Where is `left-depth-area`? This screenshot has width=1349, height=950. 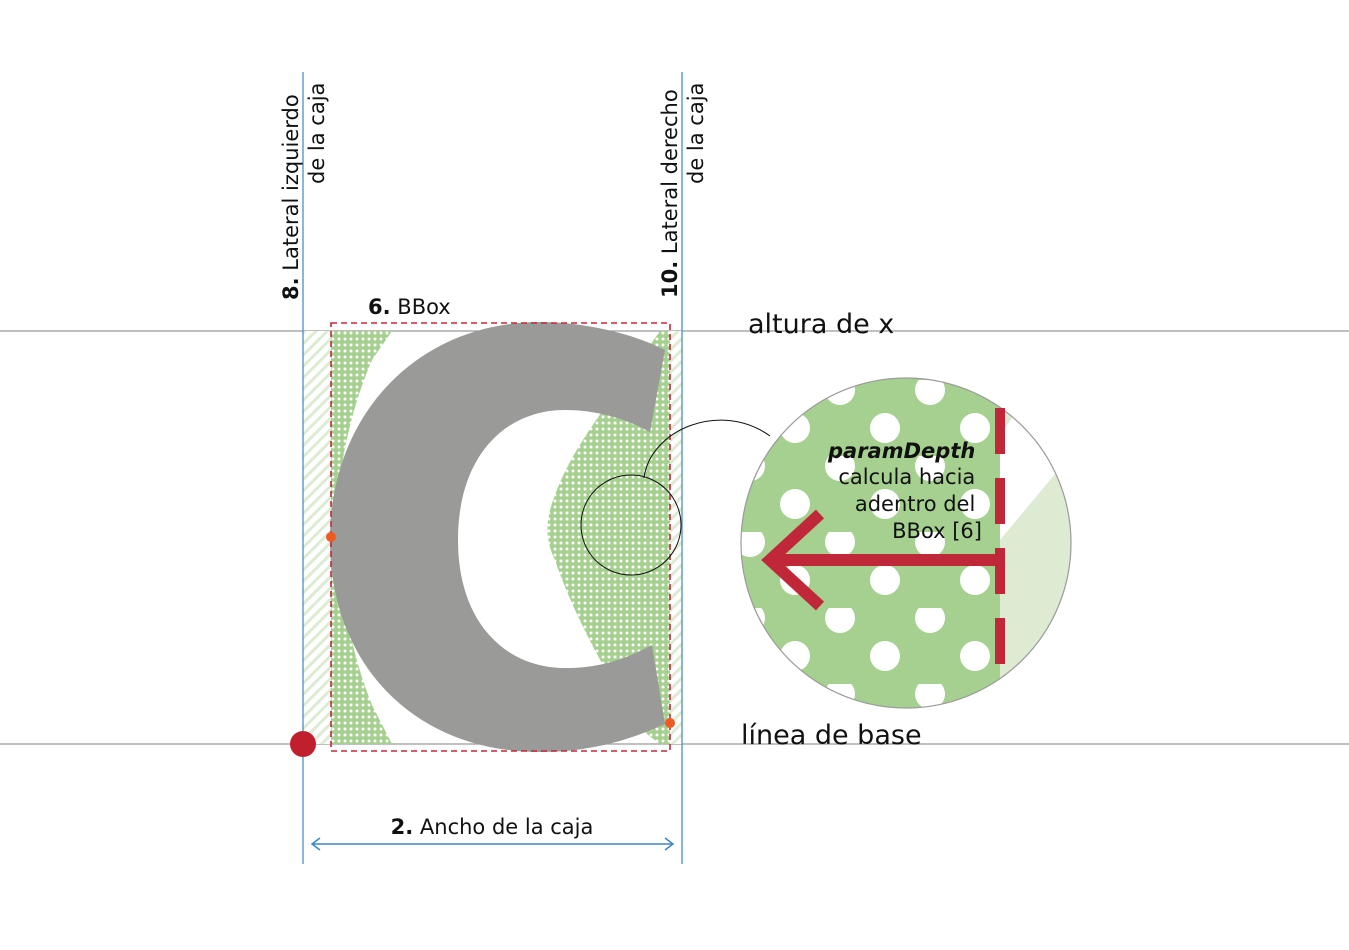 left-depth-area is located at coordinates (361, 537).